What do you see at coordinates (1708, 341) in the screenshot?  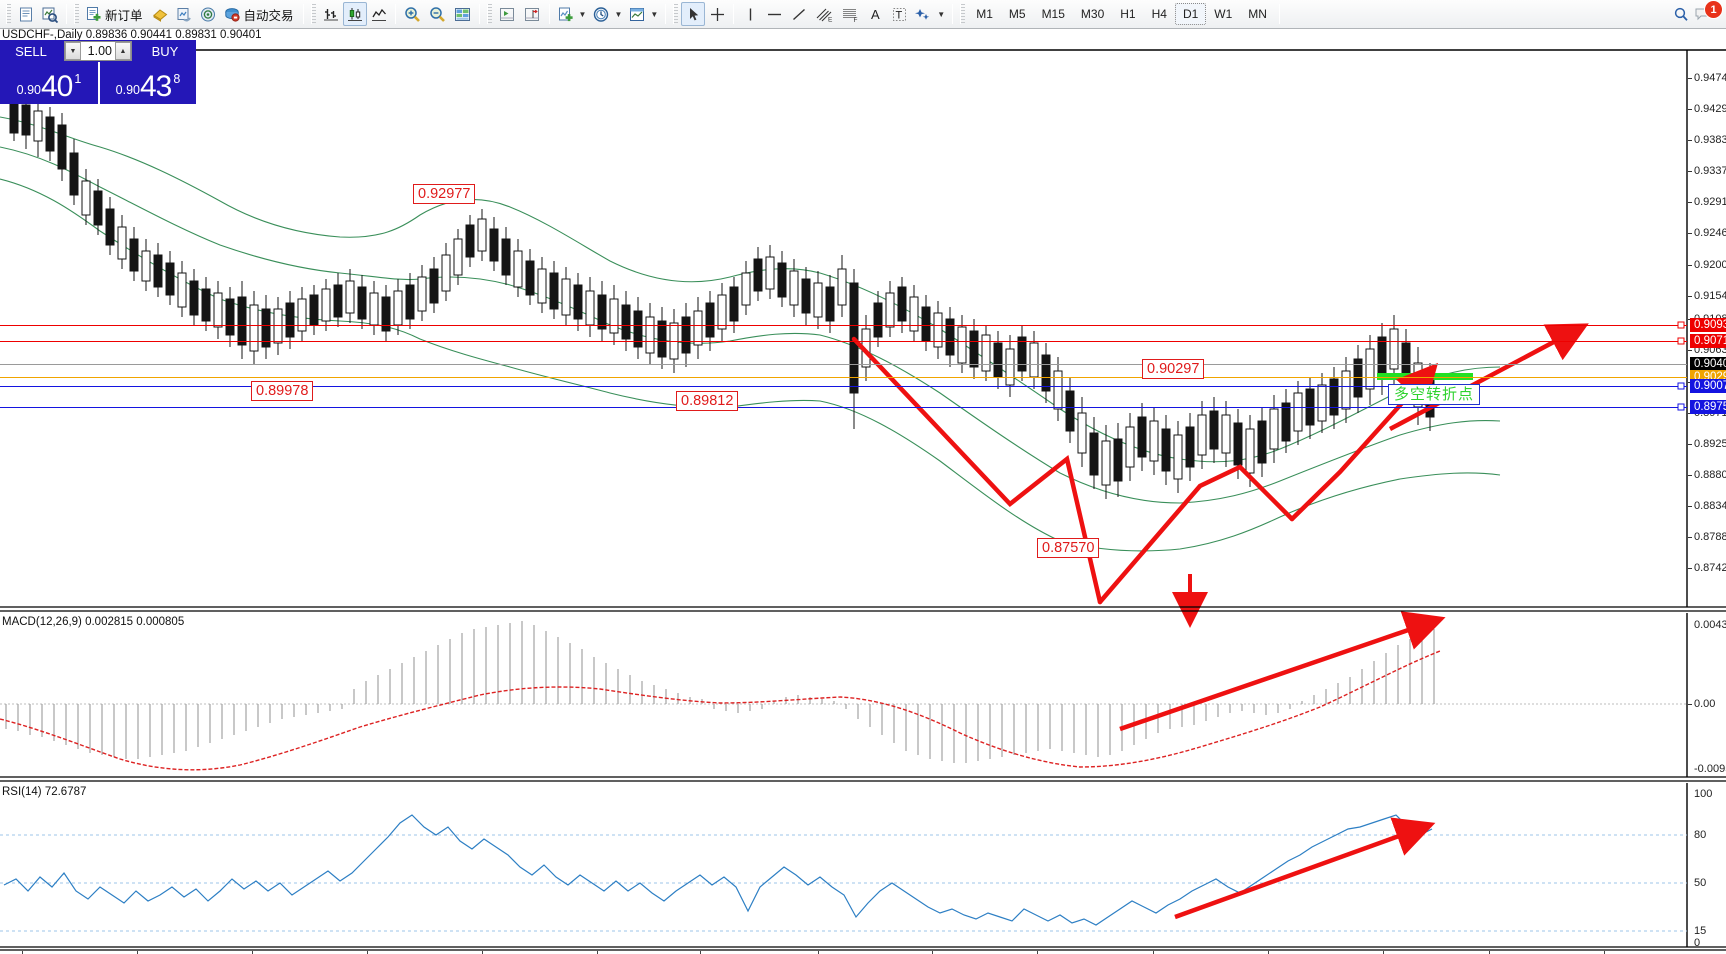 I see `price-label-resistance-2: 0.90712` at bounding box center [1708, 341].